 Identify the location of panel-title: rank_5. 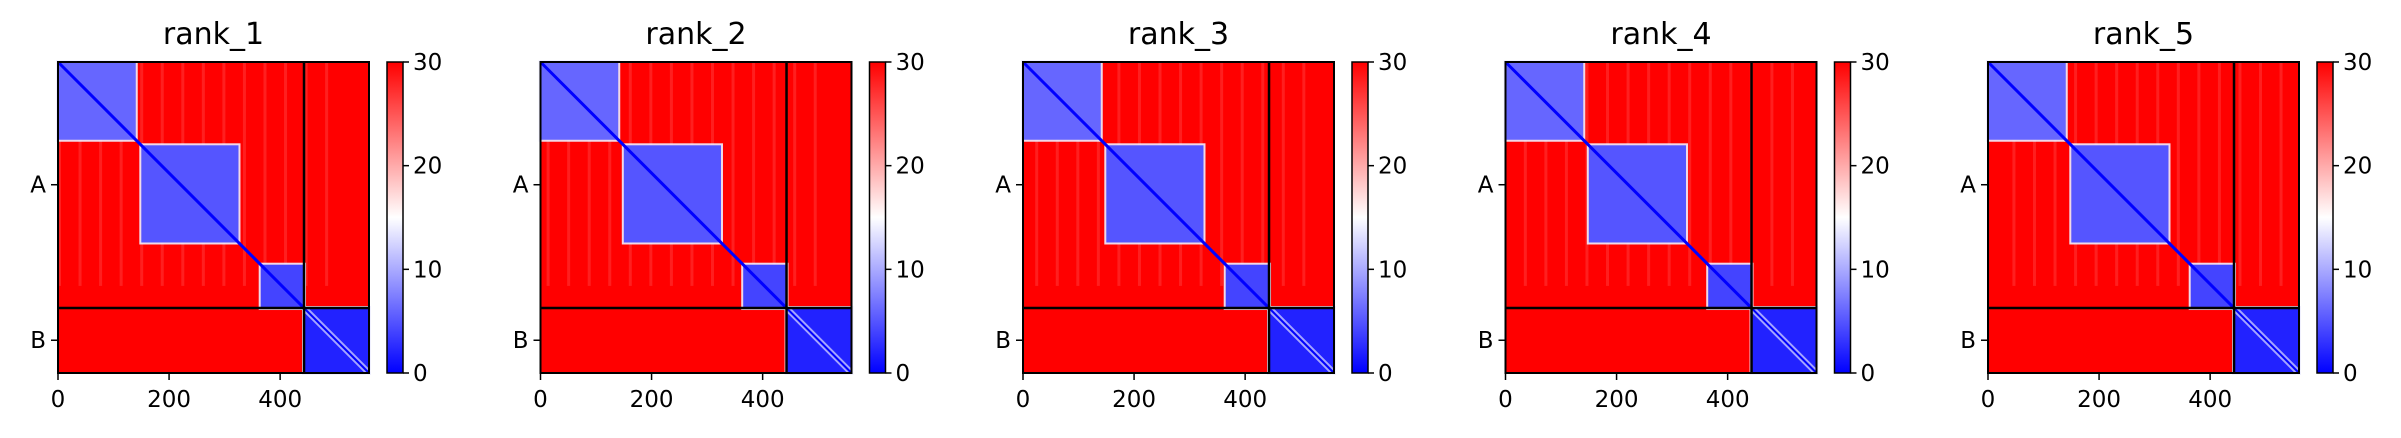
(2143, 34).